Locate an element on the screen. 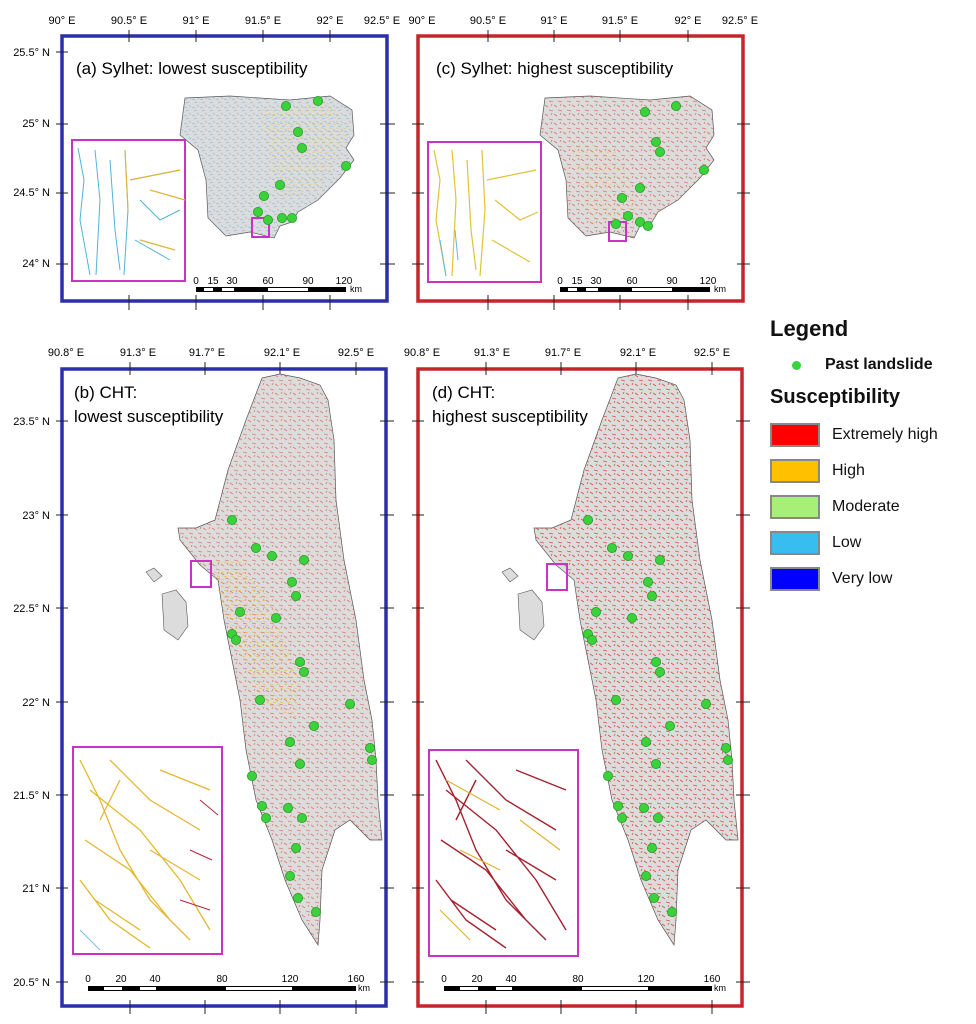 This screenshot has height=1024, width=976. panel-a-landslides is located at coordinates (301, 160).